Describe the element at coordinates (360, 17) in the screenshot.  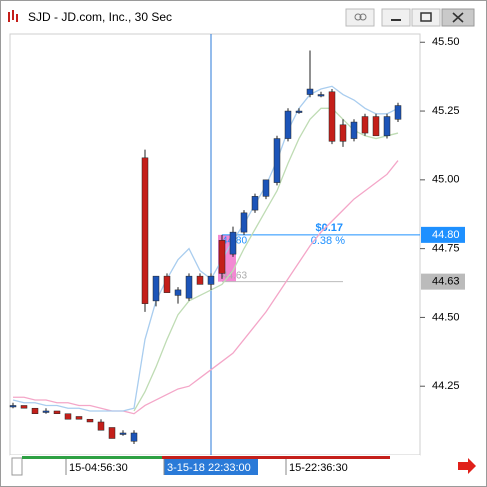
I see `link-button` at that location.